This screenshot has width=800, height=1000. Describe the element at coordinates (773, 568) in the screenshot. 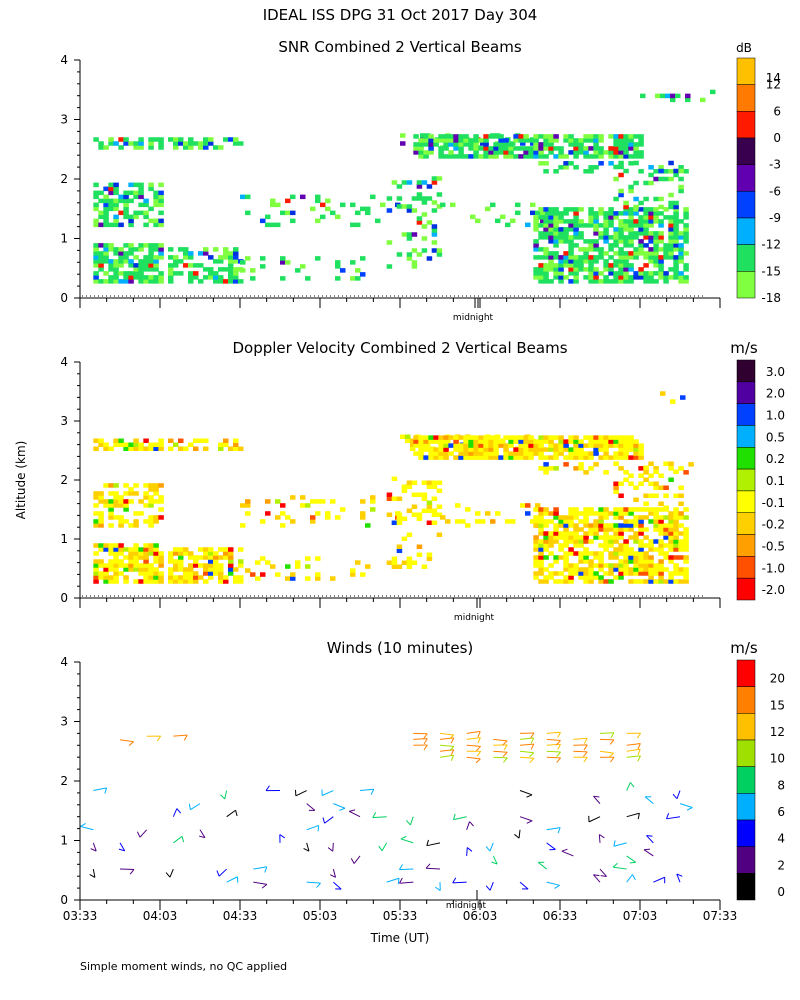

I see `colorbar-label: -1.0` at that location.